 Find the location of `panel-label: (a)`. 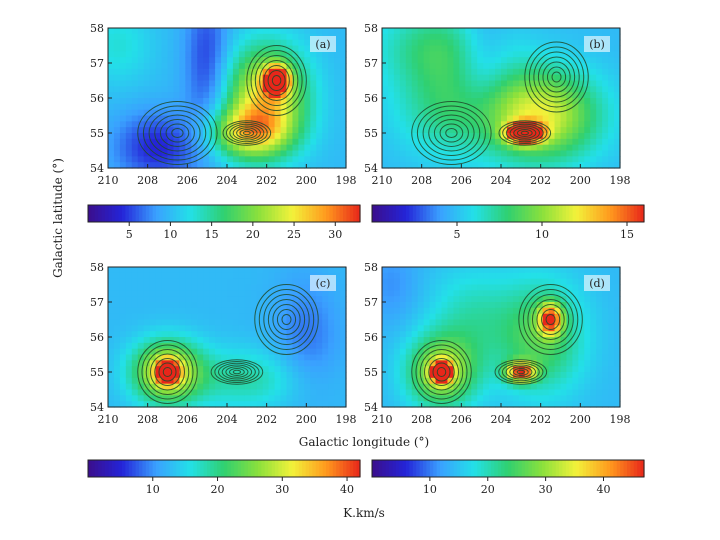

panel-label: (a) is located at coordinates (322, 44).